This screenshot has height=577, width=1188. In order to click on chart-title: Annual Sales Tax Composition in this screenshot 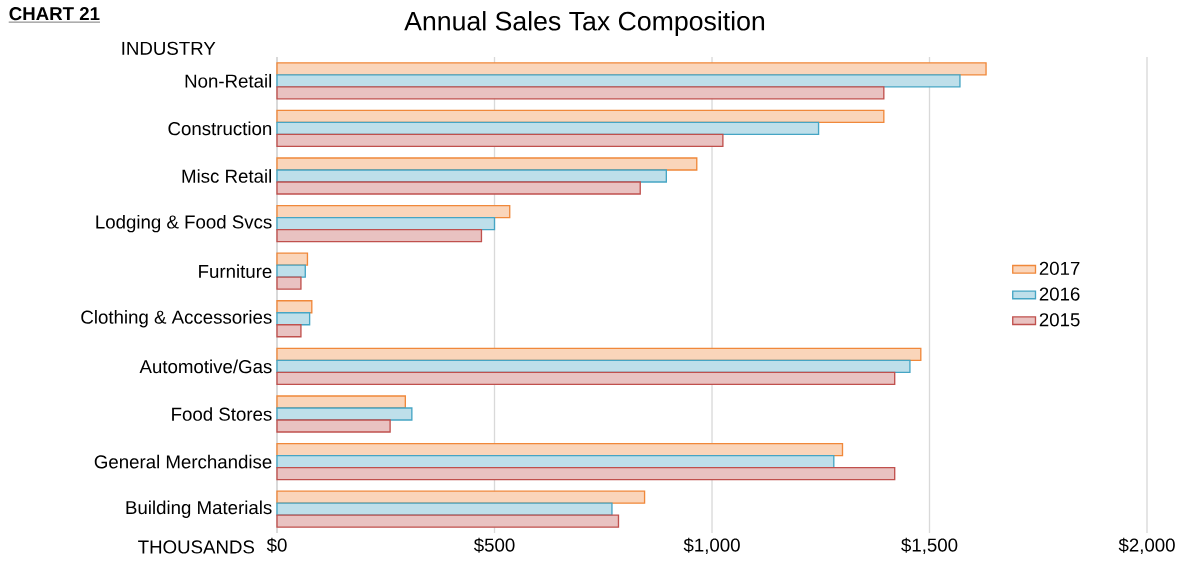, I will do `click(584, 23)`.